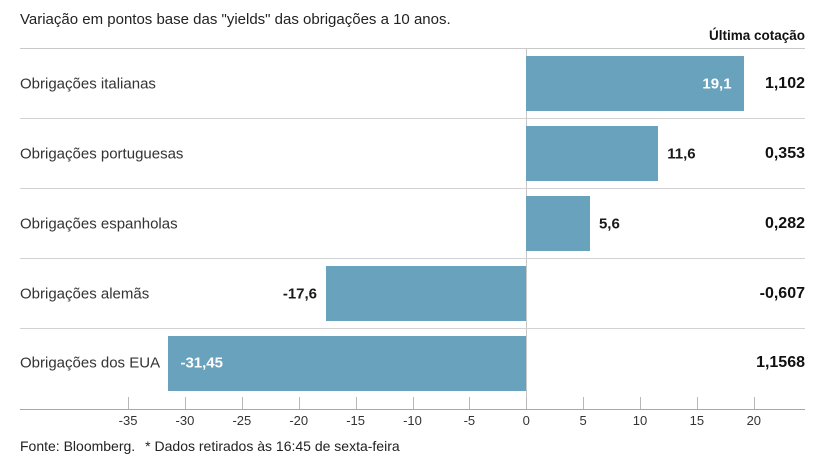  Describe the element at coordinates (356, 420) in the screenshot. I see `axis-tick-label: -15` at that location.